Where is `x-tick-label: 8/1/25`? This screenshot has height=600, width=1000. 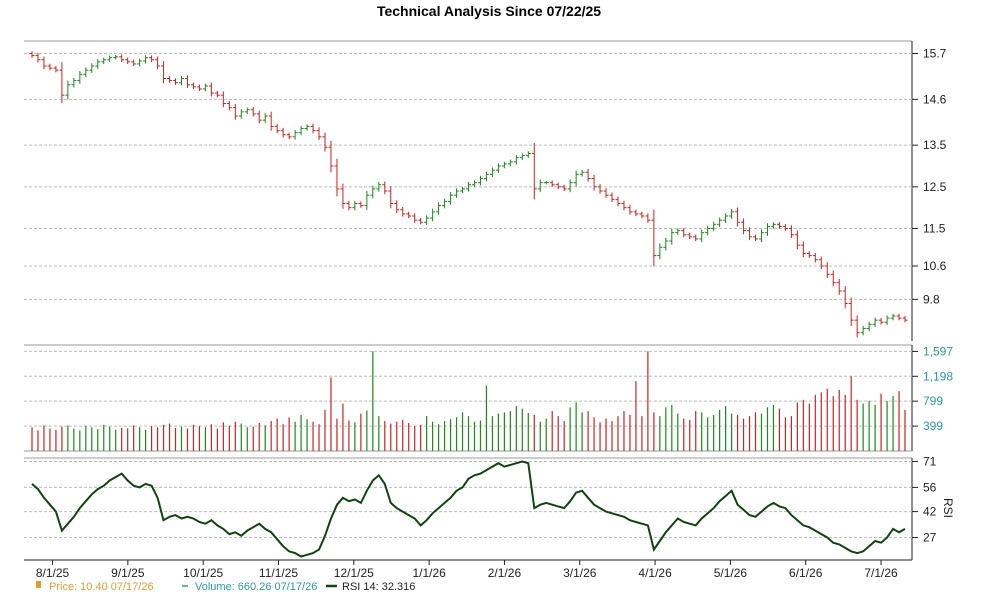
x-tick-label: 8/1/25 is located at coordinates (53, 573).